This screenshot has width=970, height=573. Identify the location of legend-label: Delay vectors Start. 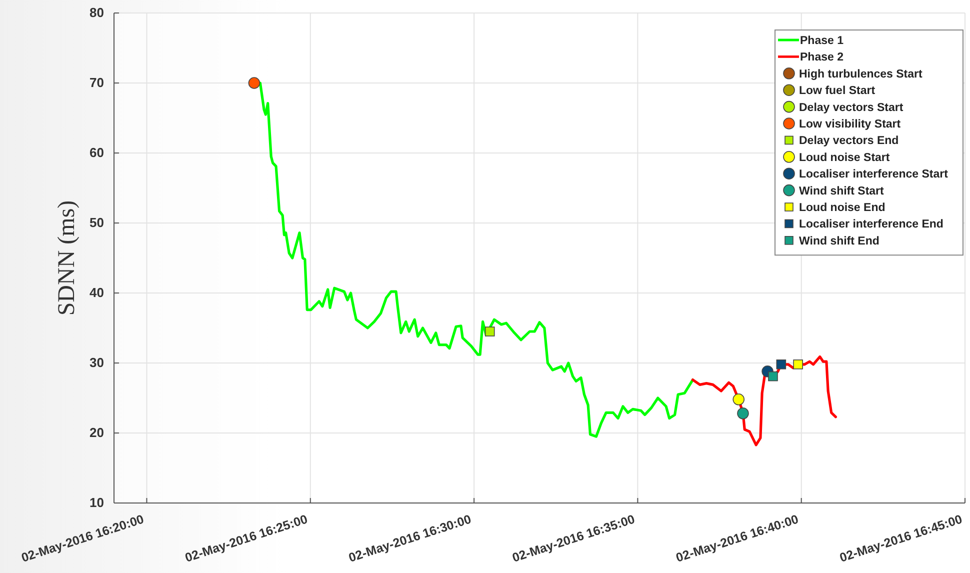
(851, 108).